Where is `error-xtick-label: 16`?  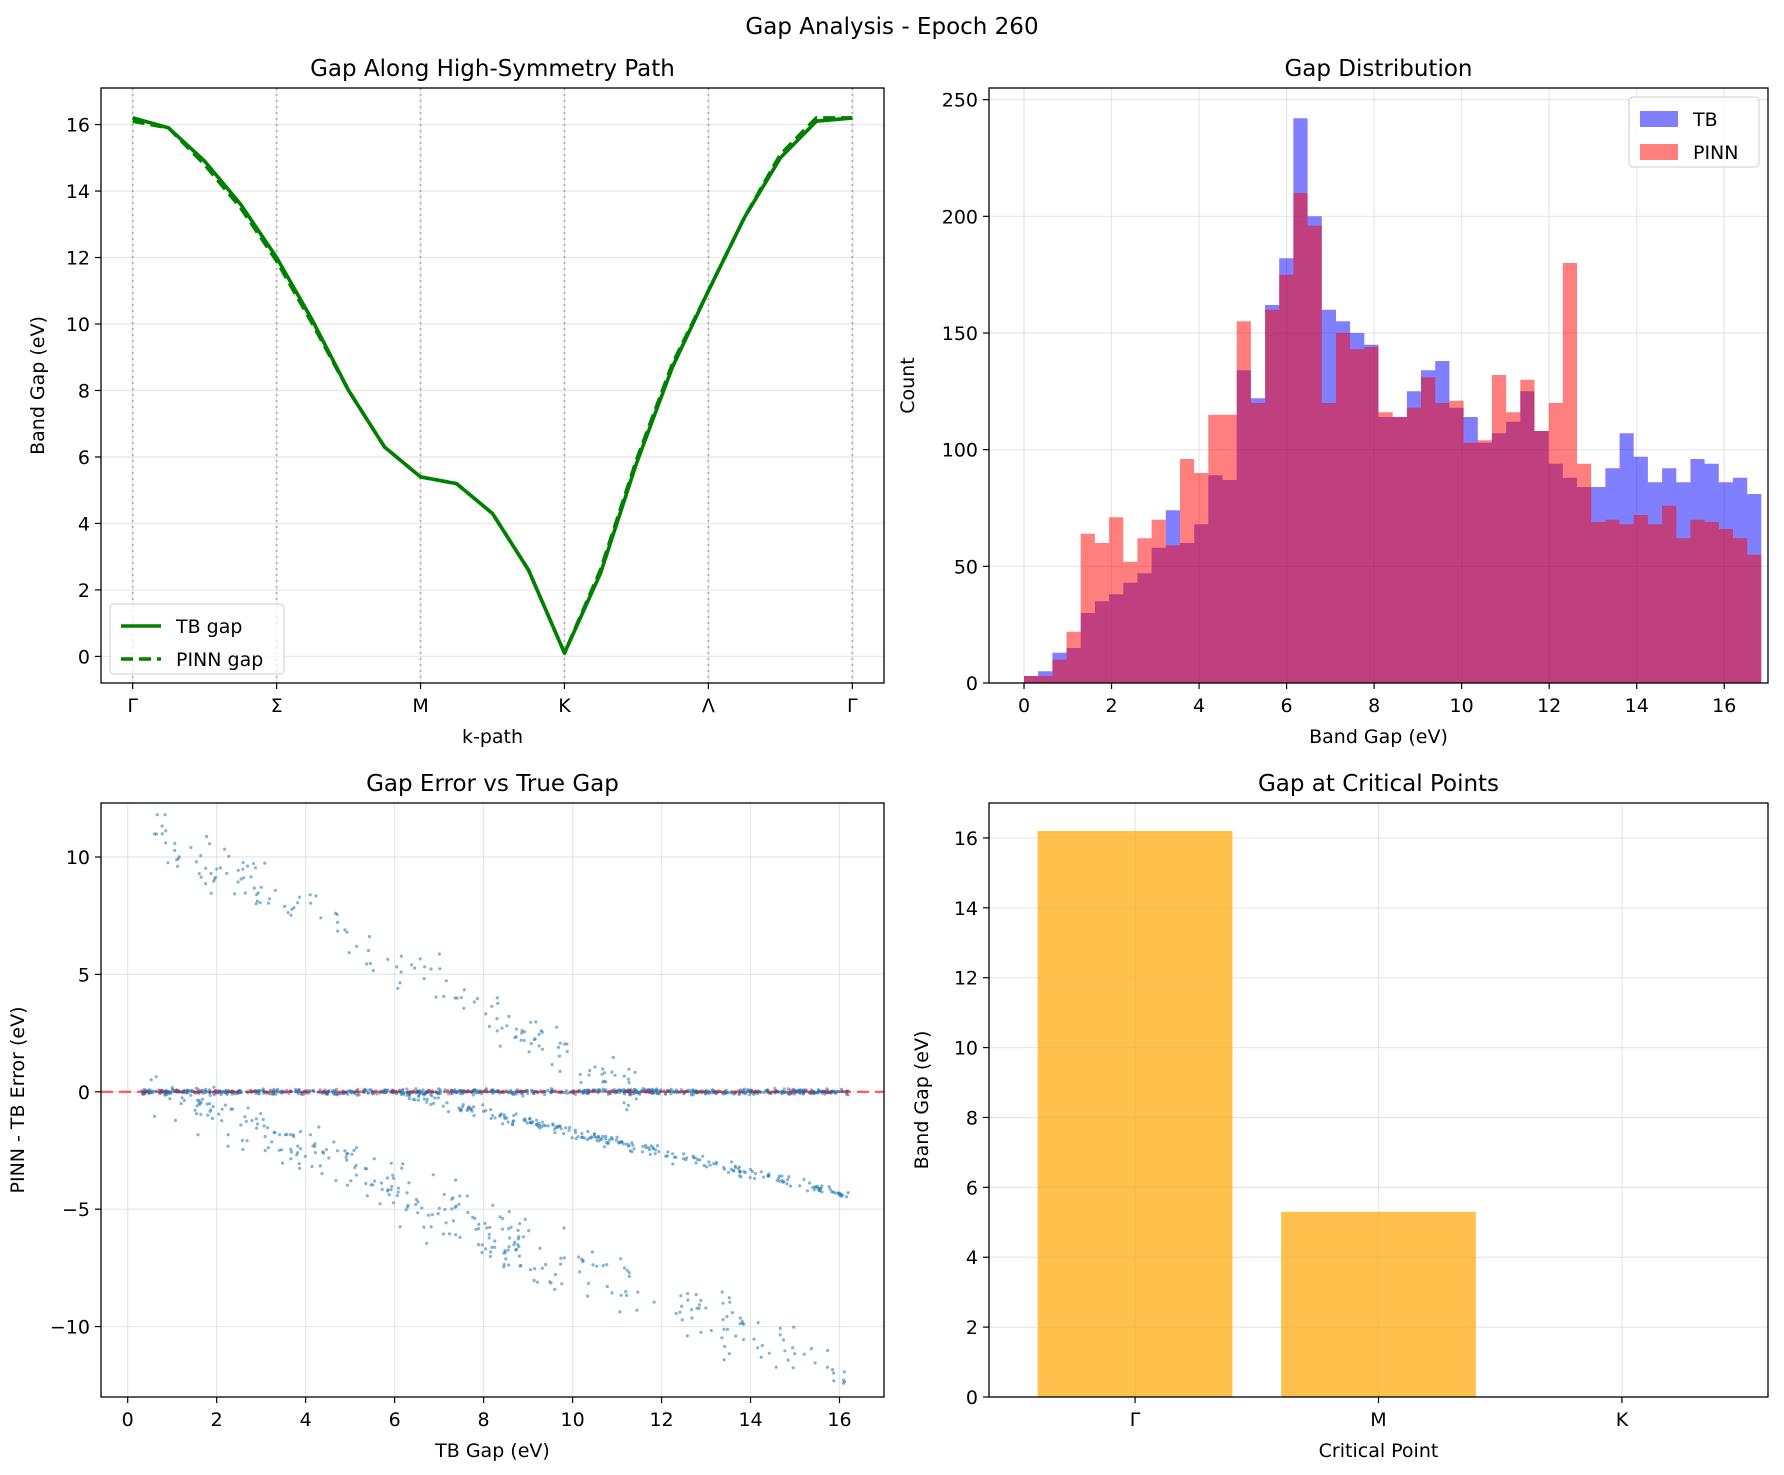 error-xtick-label: 16 is located at coordinates (839, 1420).